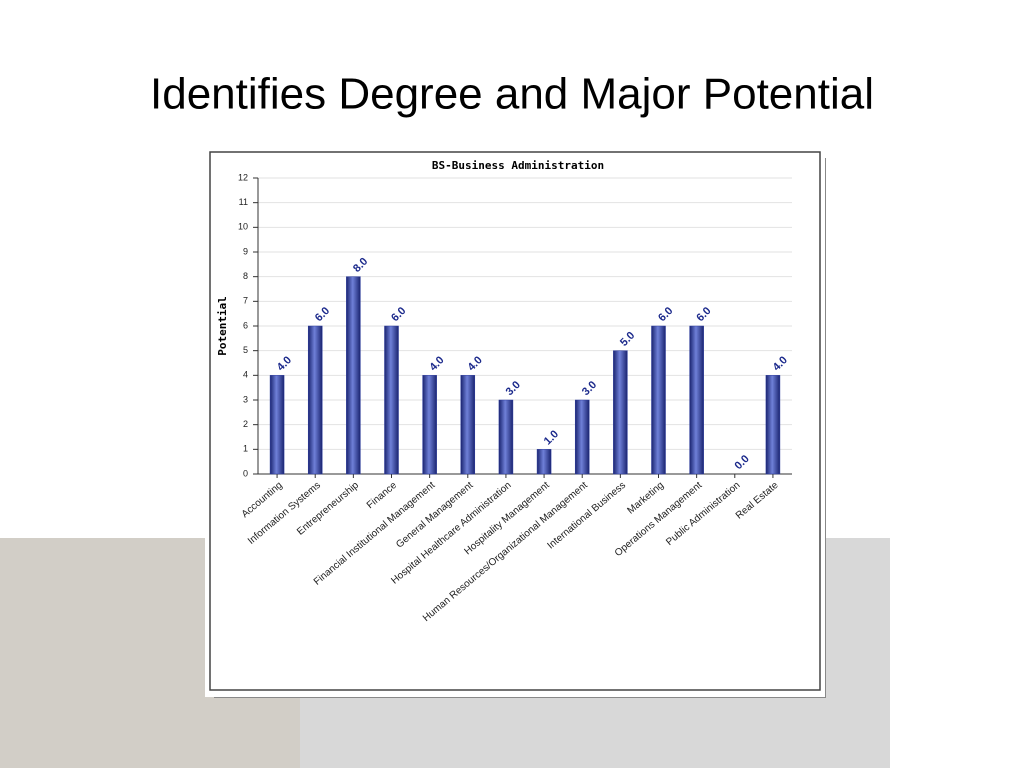 The image size is (1024, 768). What do you see at coordinates (245, 350) in the screenshot?
I see `y-tick-label: 5` at bounding box center [245, 350].